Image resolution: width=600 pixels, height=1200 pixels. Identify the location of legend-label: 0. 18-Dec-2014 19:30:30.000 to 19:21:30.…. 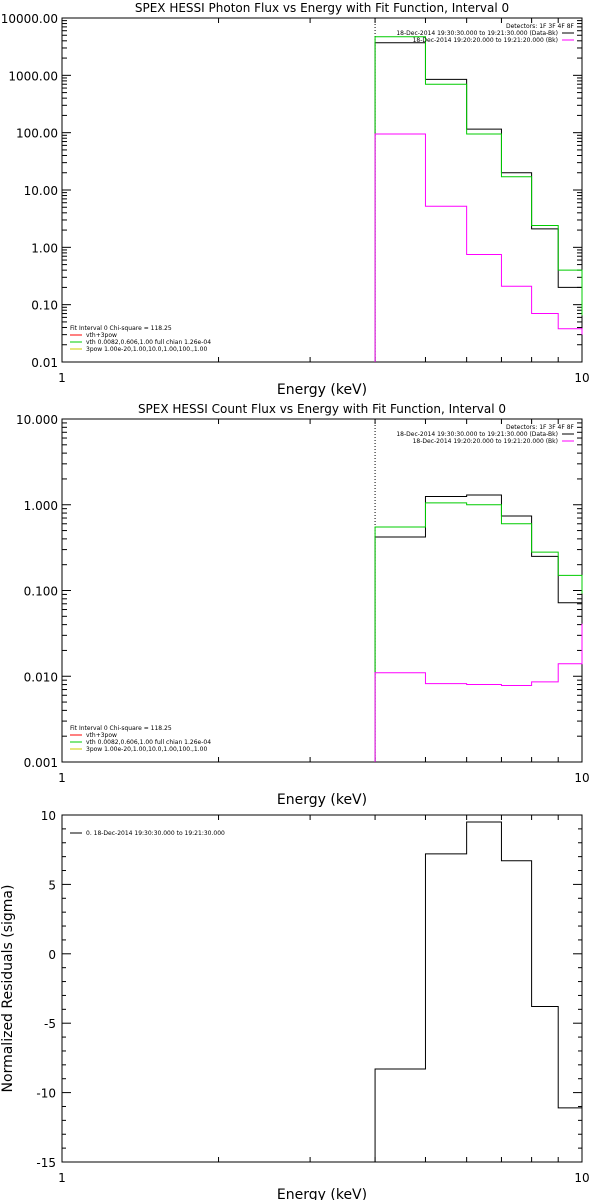
(155, 833).